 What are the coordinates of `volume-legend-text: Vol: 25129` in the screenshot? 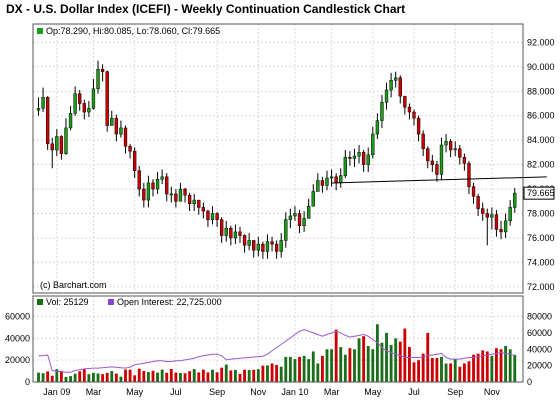 It's located at (67, 302).